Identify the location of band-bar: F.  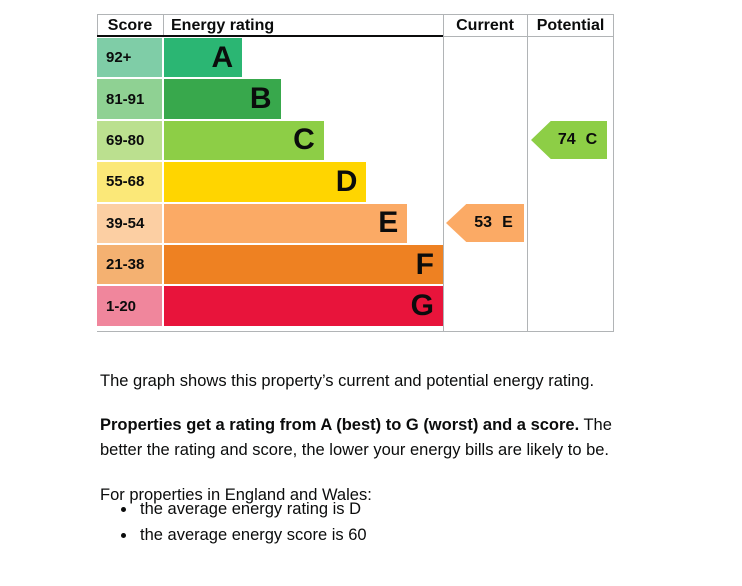
(303, 264).